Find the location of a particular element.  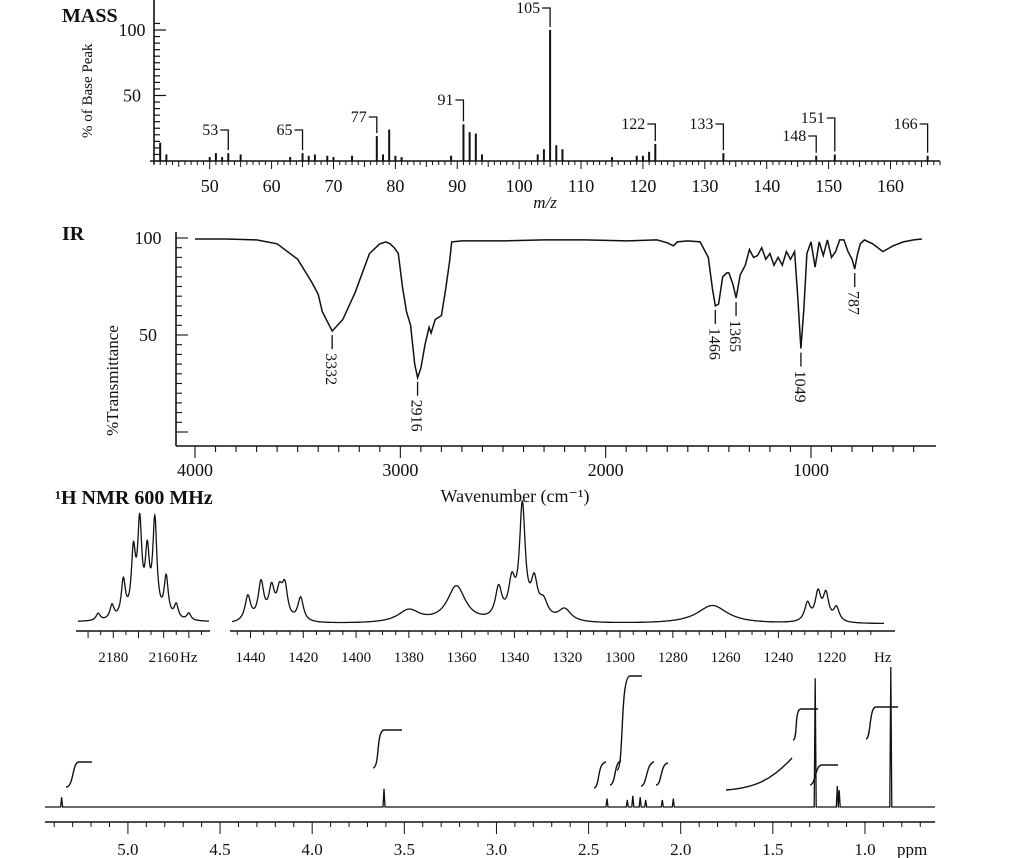

integral-2.04 is located at coordinates (662, 774).